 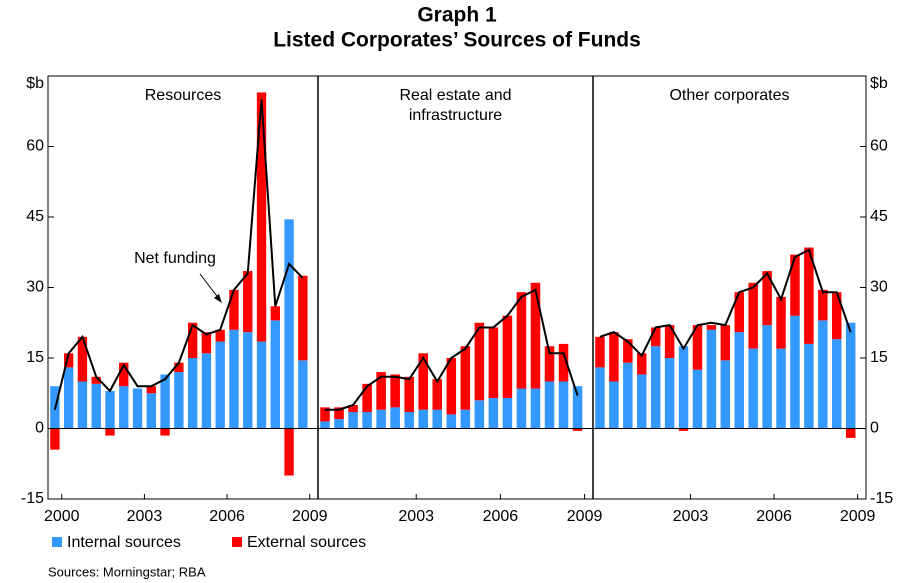 What do you see at coordinates (881, 498) in the screenshot?
I see `y-tick-label: -15` at bounding box center [881, 498].